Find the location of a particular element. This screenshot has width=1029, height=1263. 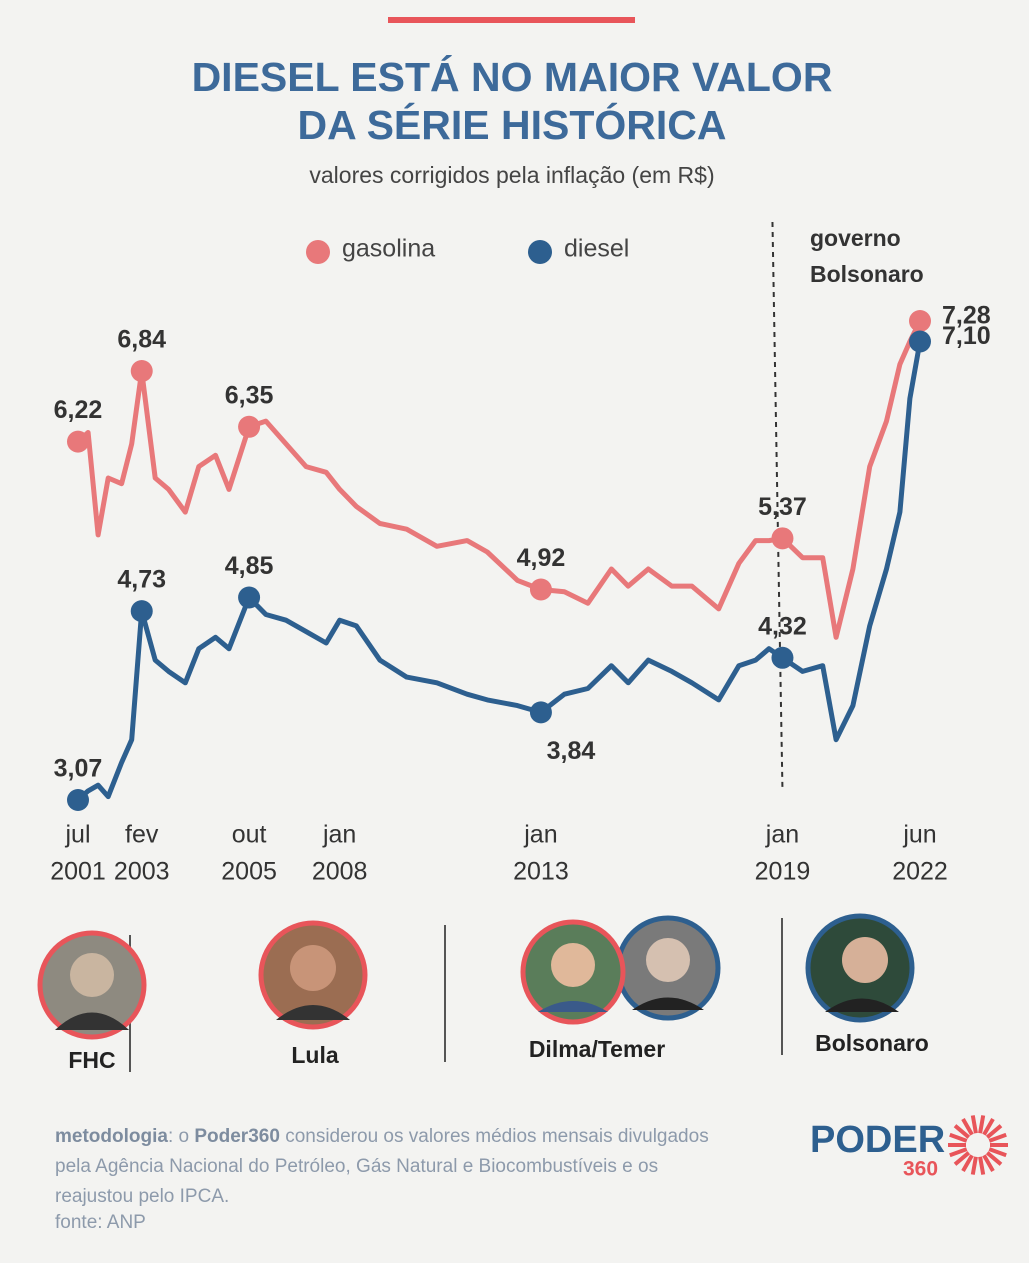

x-tick-label: 2001 is located at coordinates (78, 872).